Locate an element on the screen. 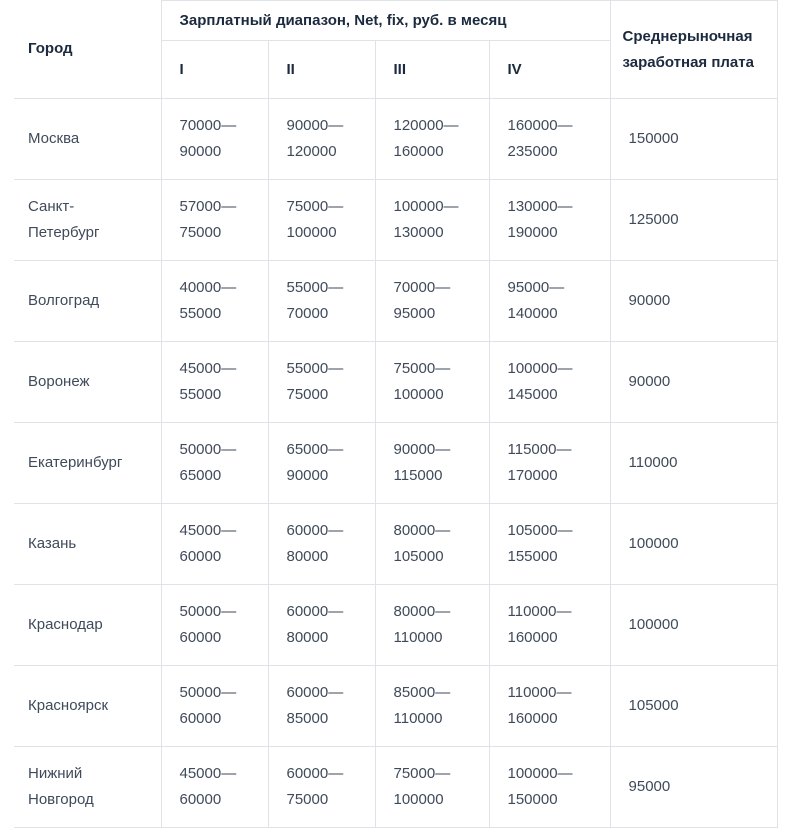 The width and height of the screenshot is (797, 829). city-cell: Санкт- Петербург is located at coordinates (88, 220).